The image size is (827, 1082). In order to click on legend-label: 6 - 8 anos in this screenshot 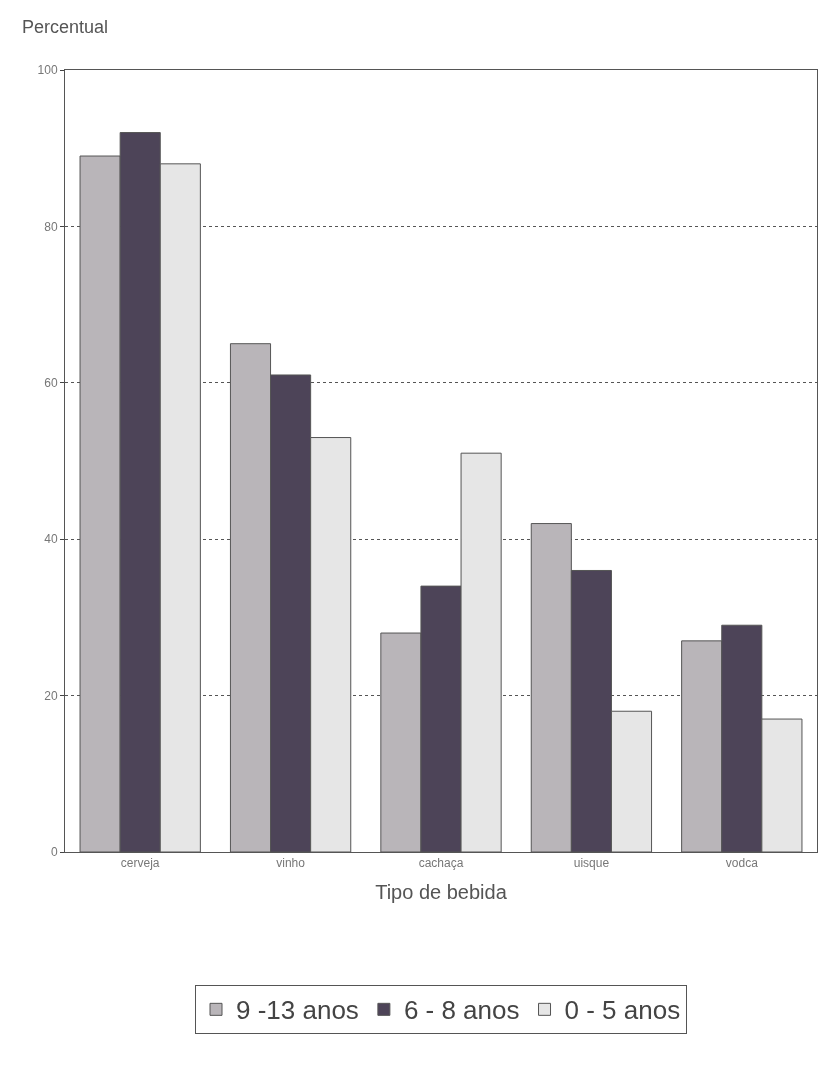, I will do `click(461, 1010)`.